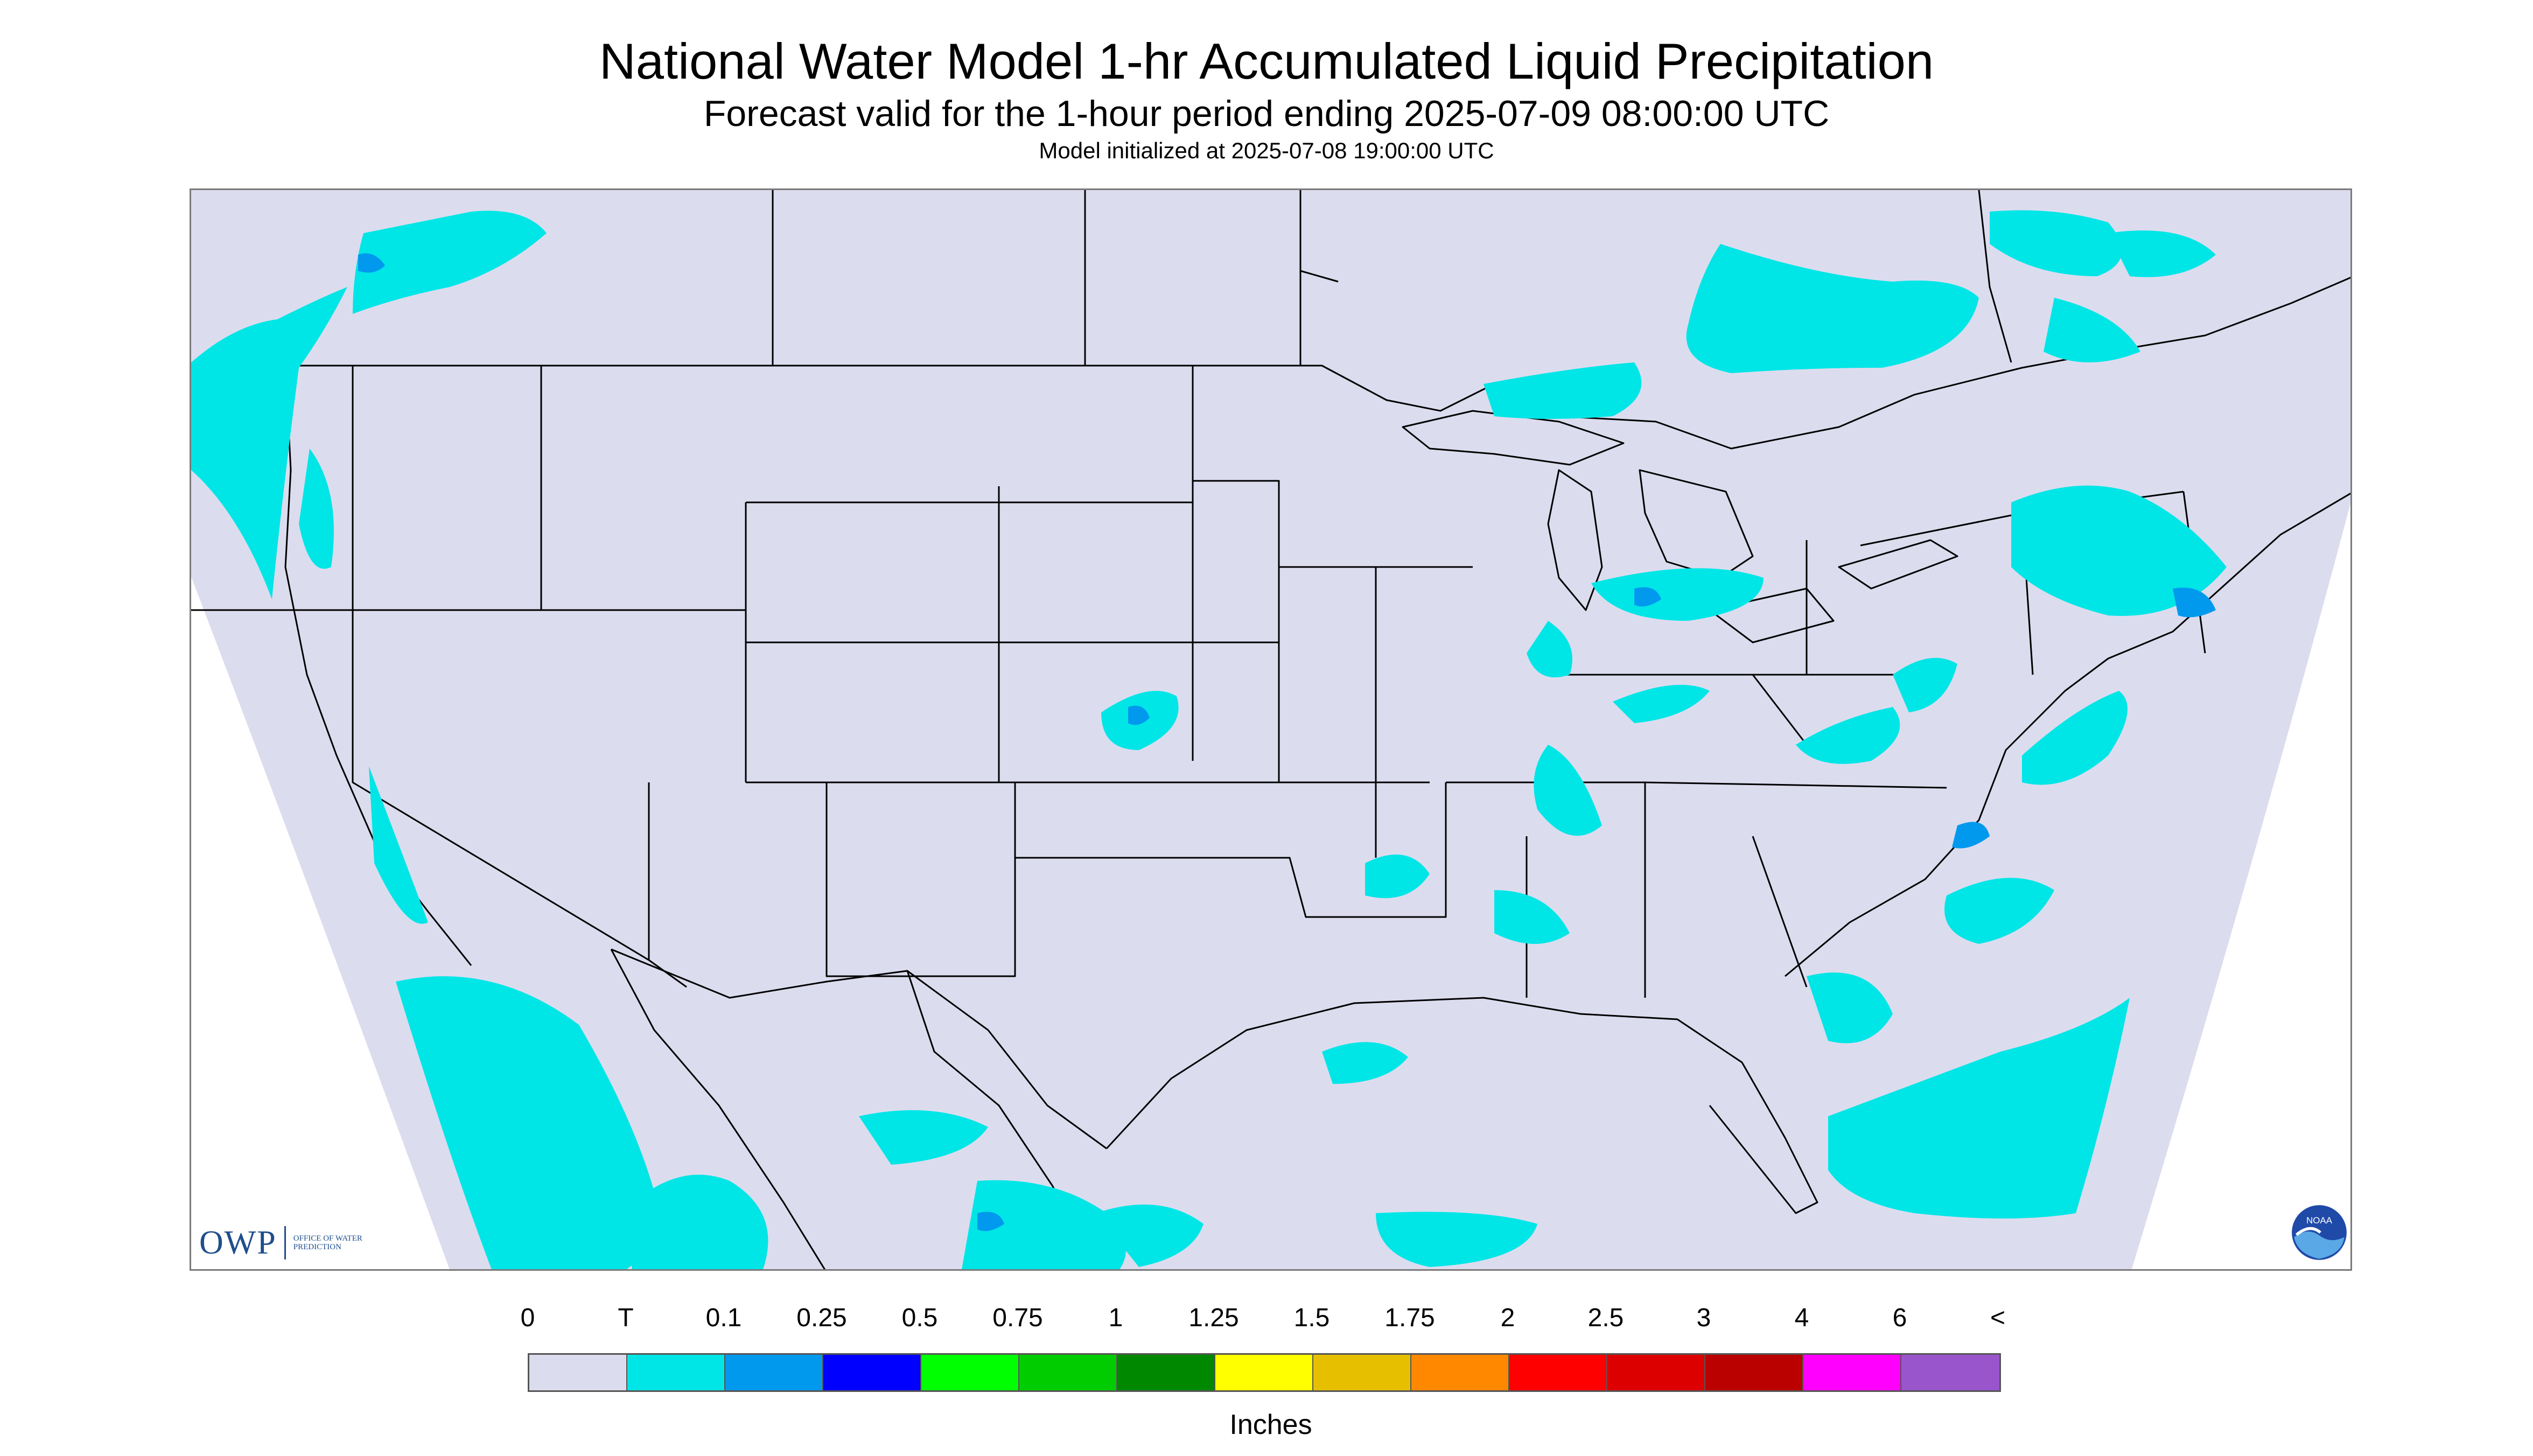 This screenshot has height=1456, width=2533. Describe the element at coordinates (1703, 1318) in the screenshot. I see `legend-tick-label: 3` at that location.